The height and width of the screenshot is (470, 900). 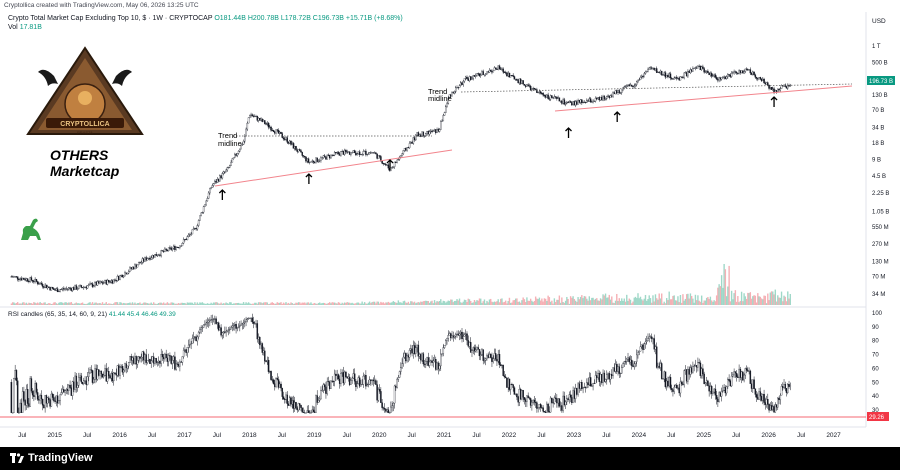 I want to click on price-tick-label: 70 B, so click(x=878, y=111).